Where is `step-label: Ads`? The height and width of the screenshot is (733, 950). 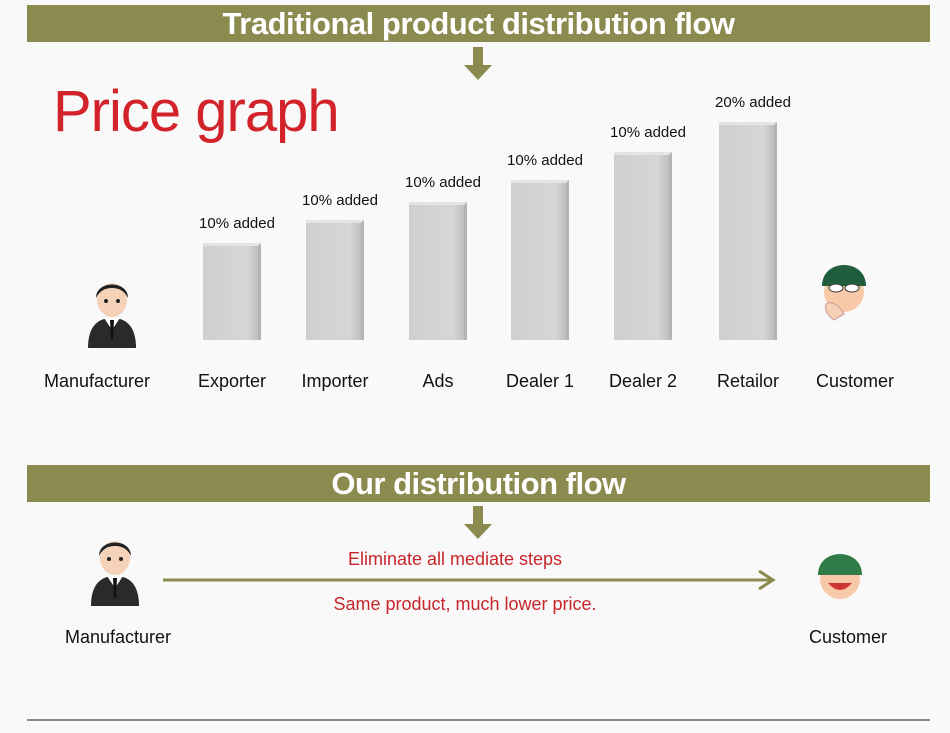
step-label: Ads is located at coordinates (438, 381).